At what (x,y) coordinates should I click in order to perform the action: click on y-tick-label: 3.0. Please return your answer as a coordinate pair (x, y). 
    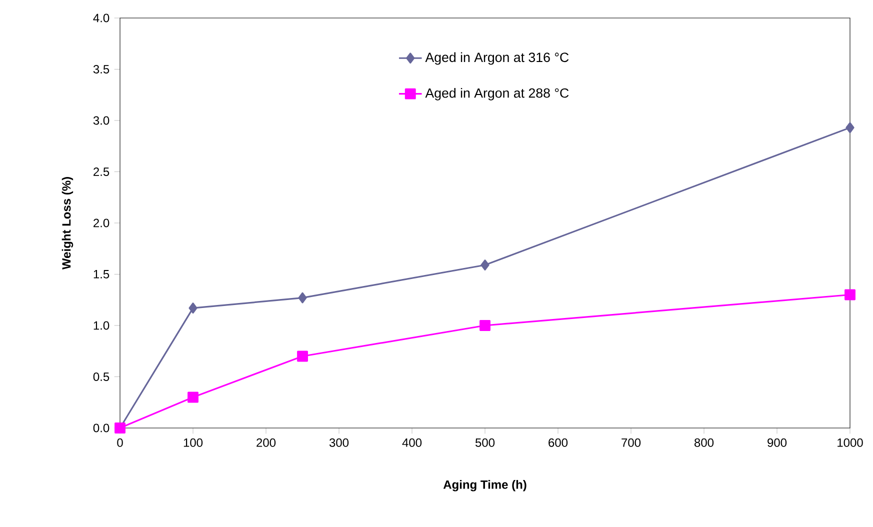
    Looking at the image, I should click on (101, 120).